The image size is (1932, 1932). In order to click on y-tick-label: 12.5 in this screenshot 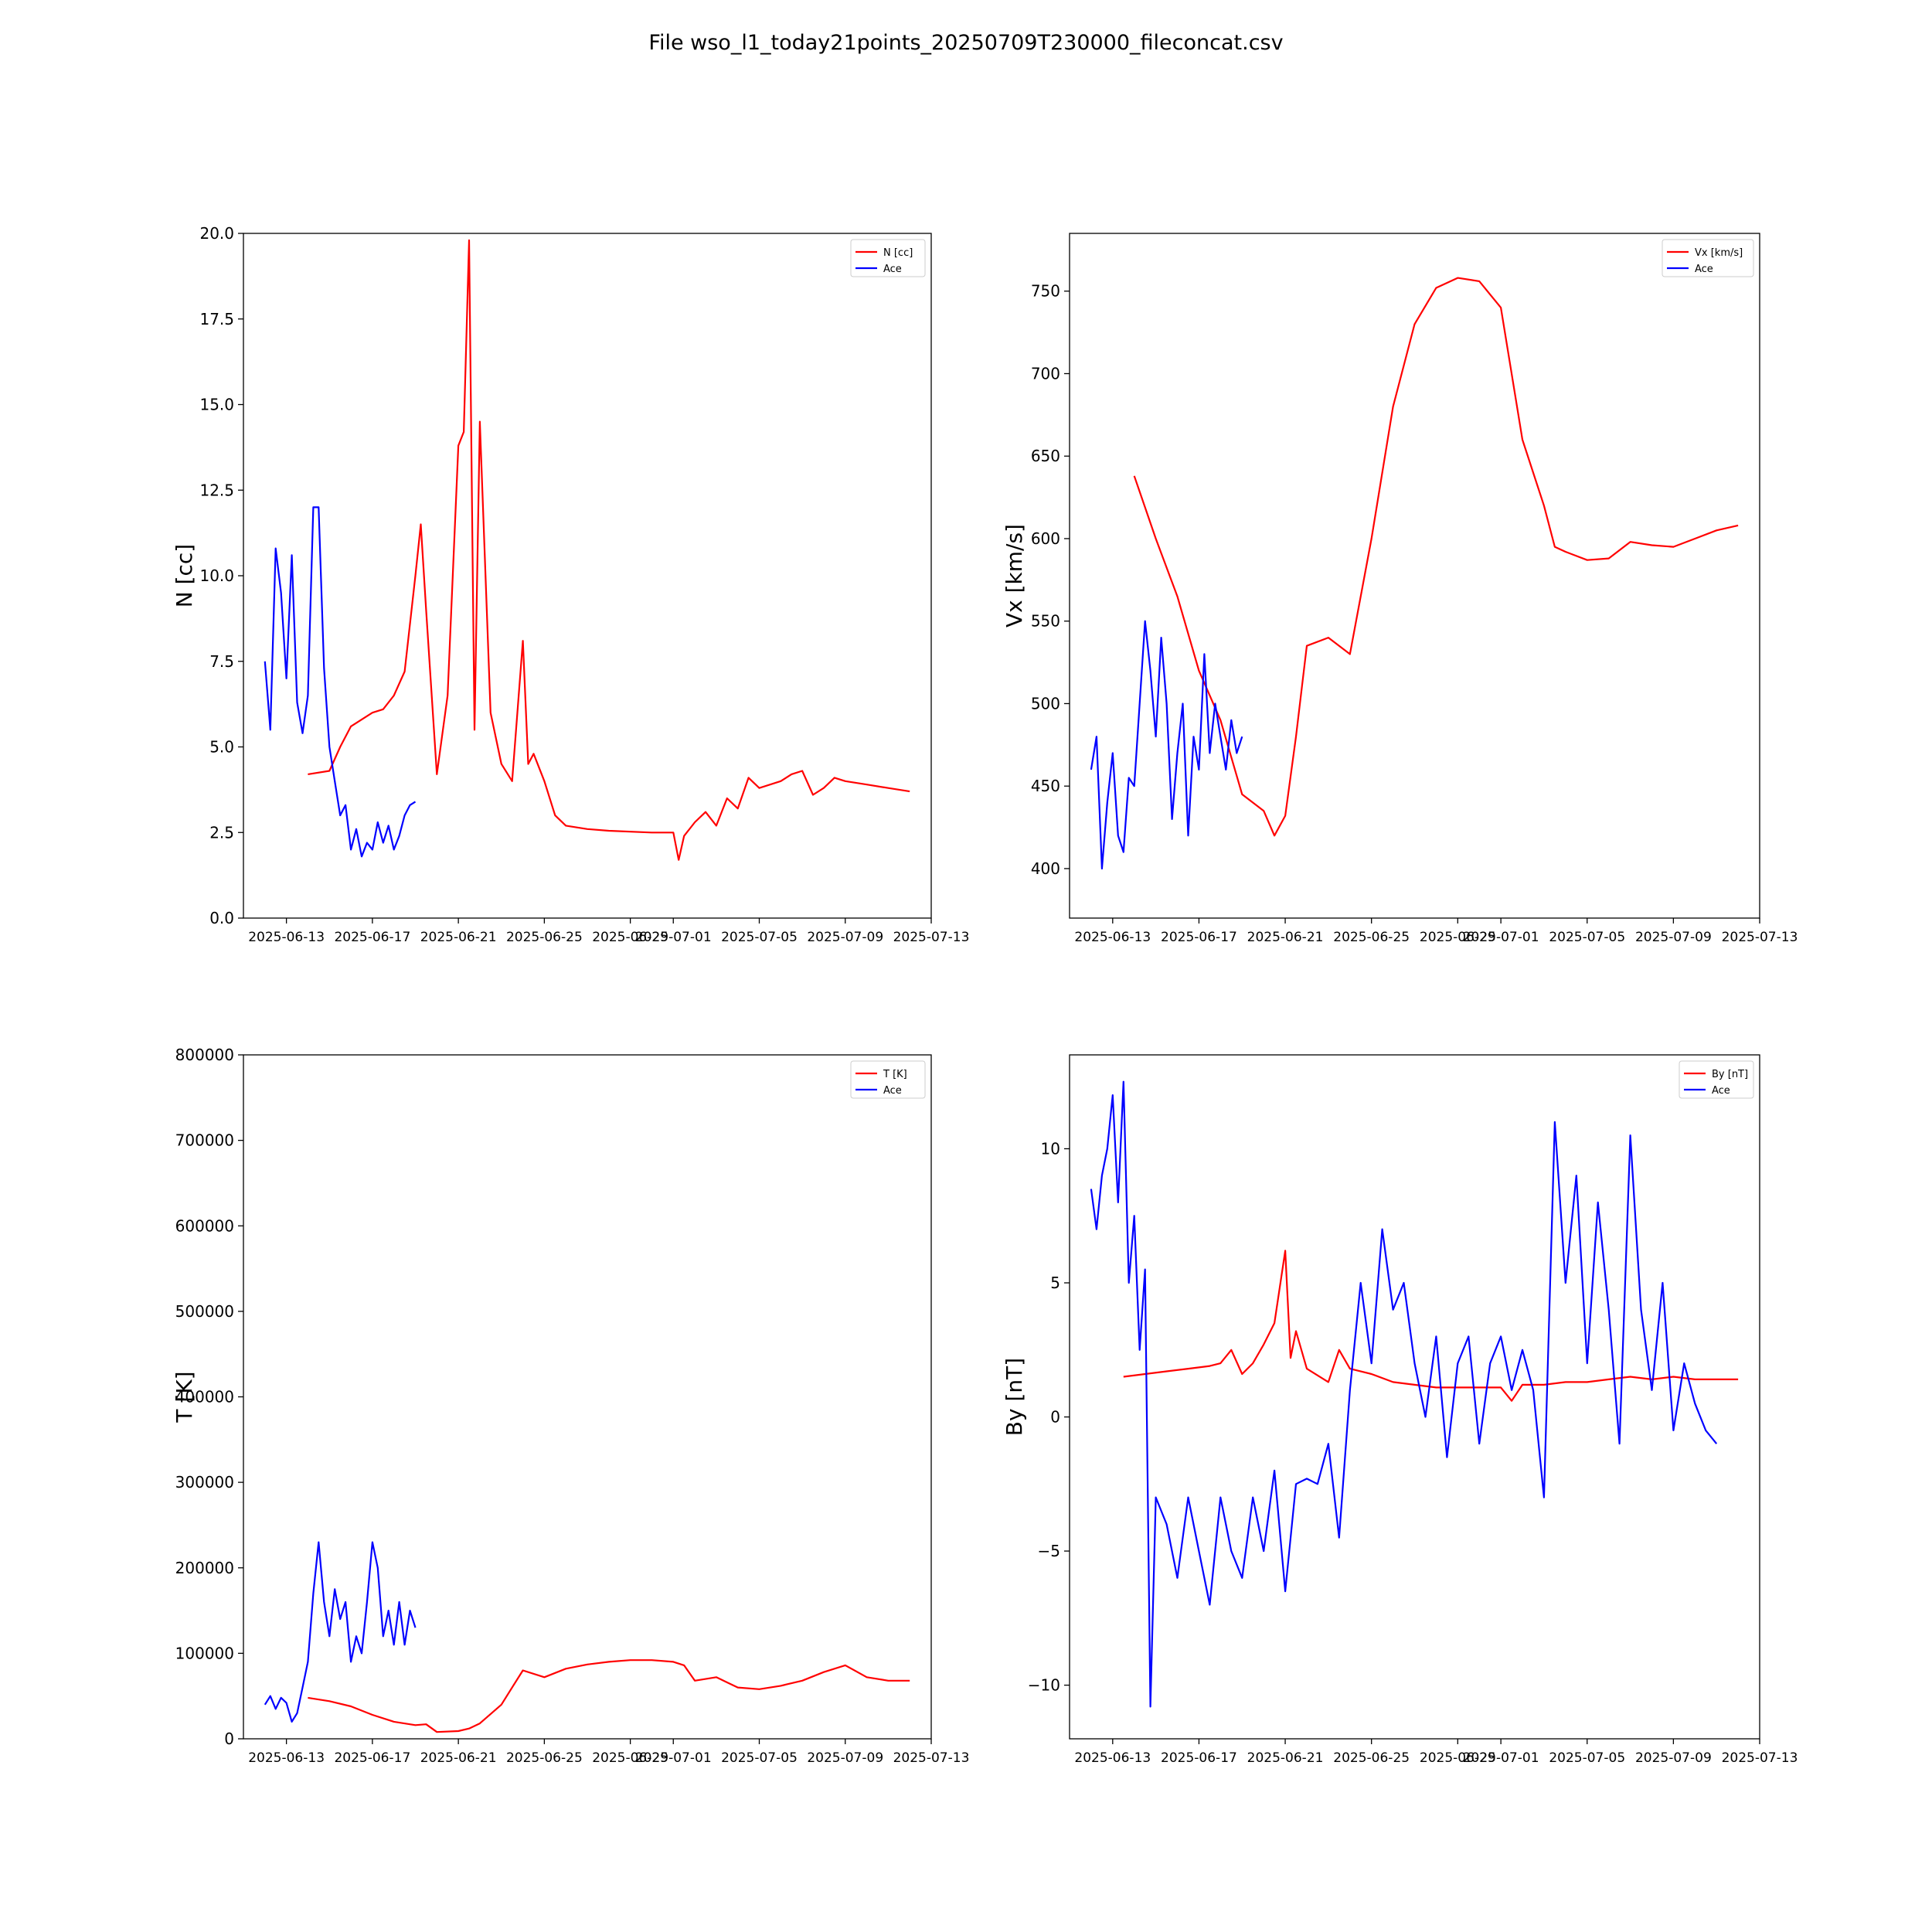, I will do `click(216, 490)`.